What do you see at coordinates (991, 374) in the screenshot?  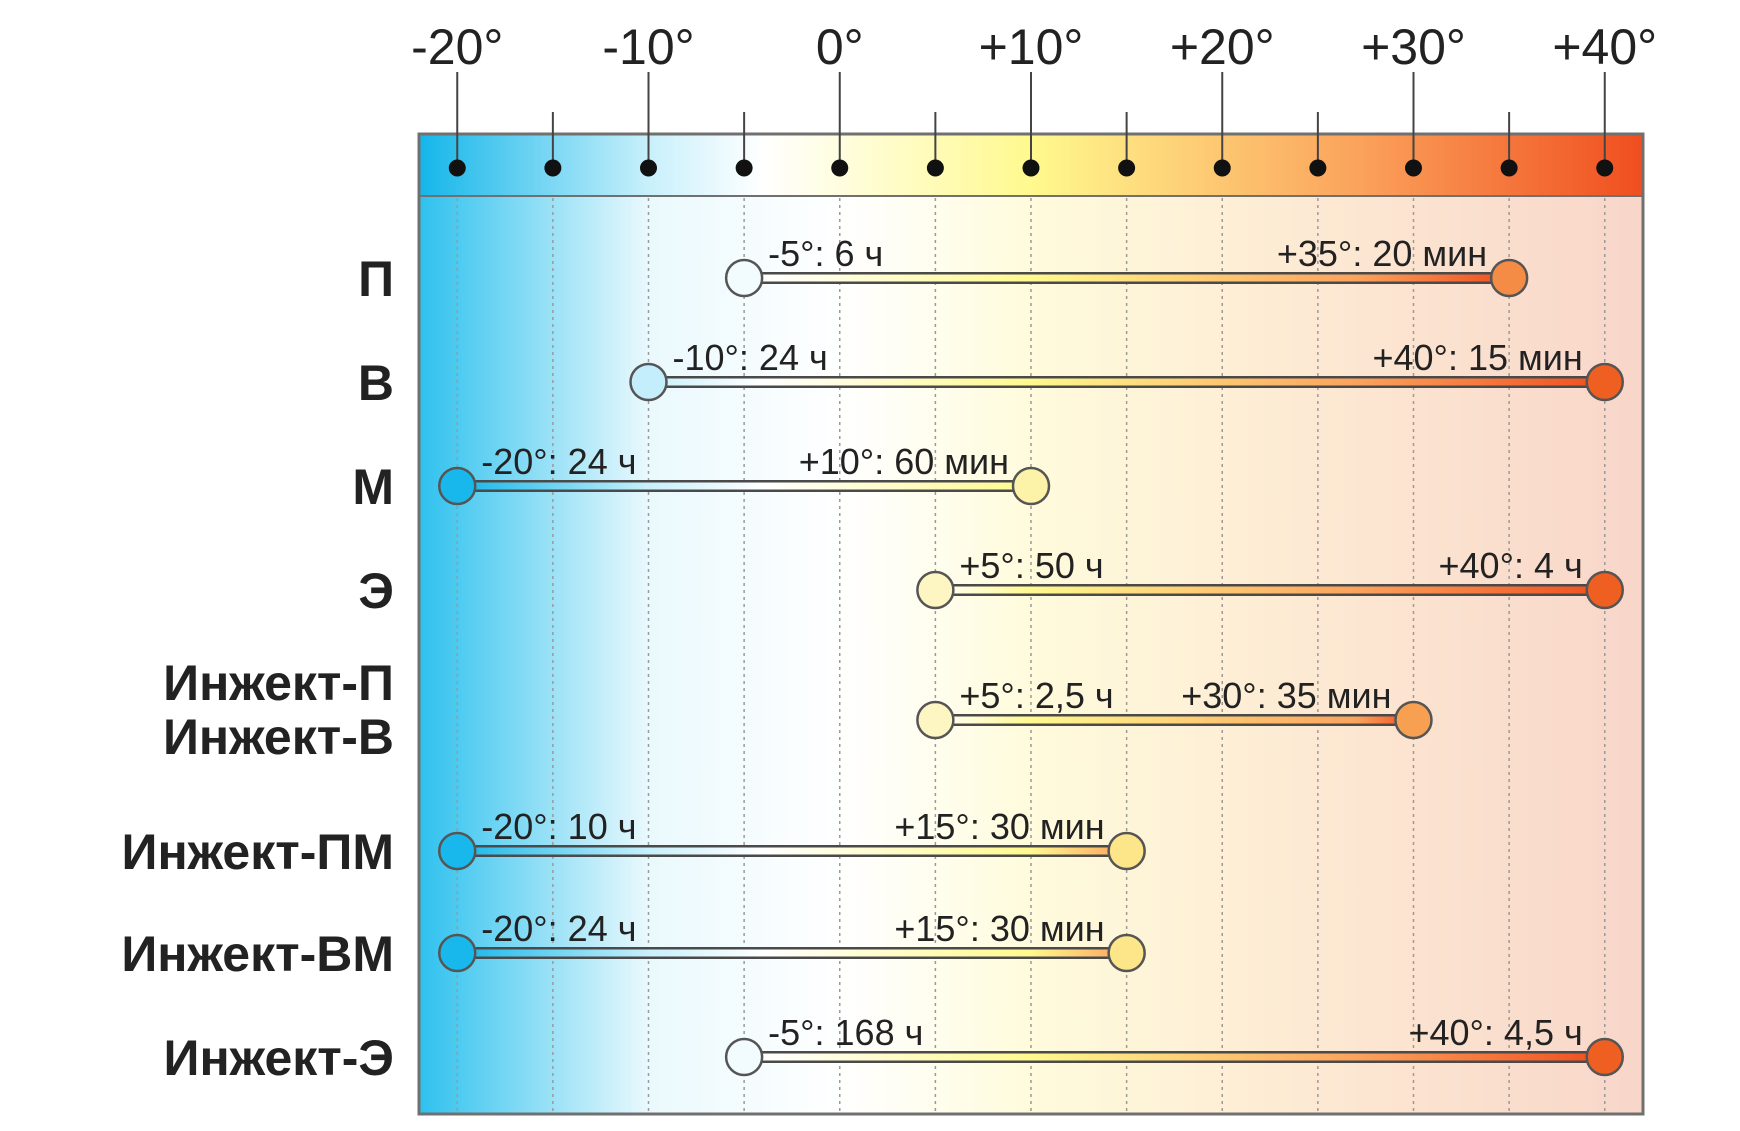 I see `series-row: -10°: 24 ч +40°: 15 мин В` at bounding box center [991, 374].